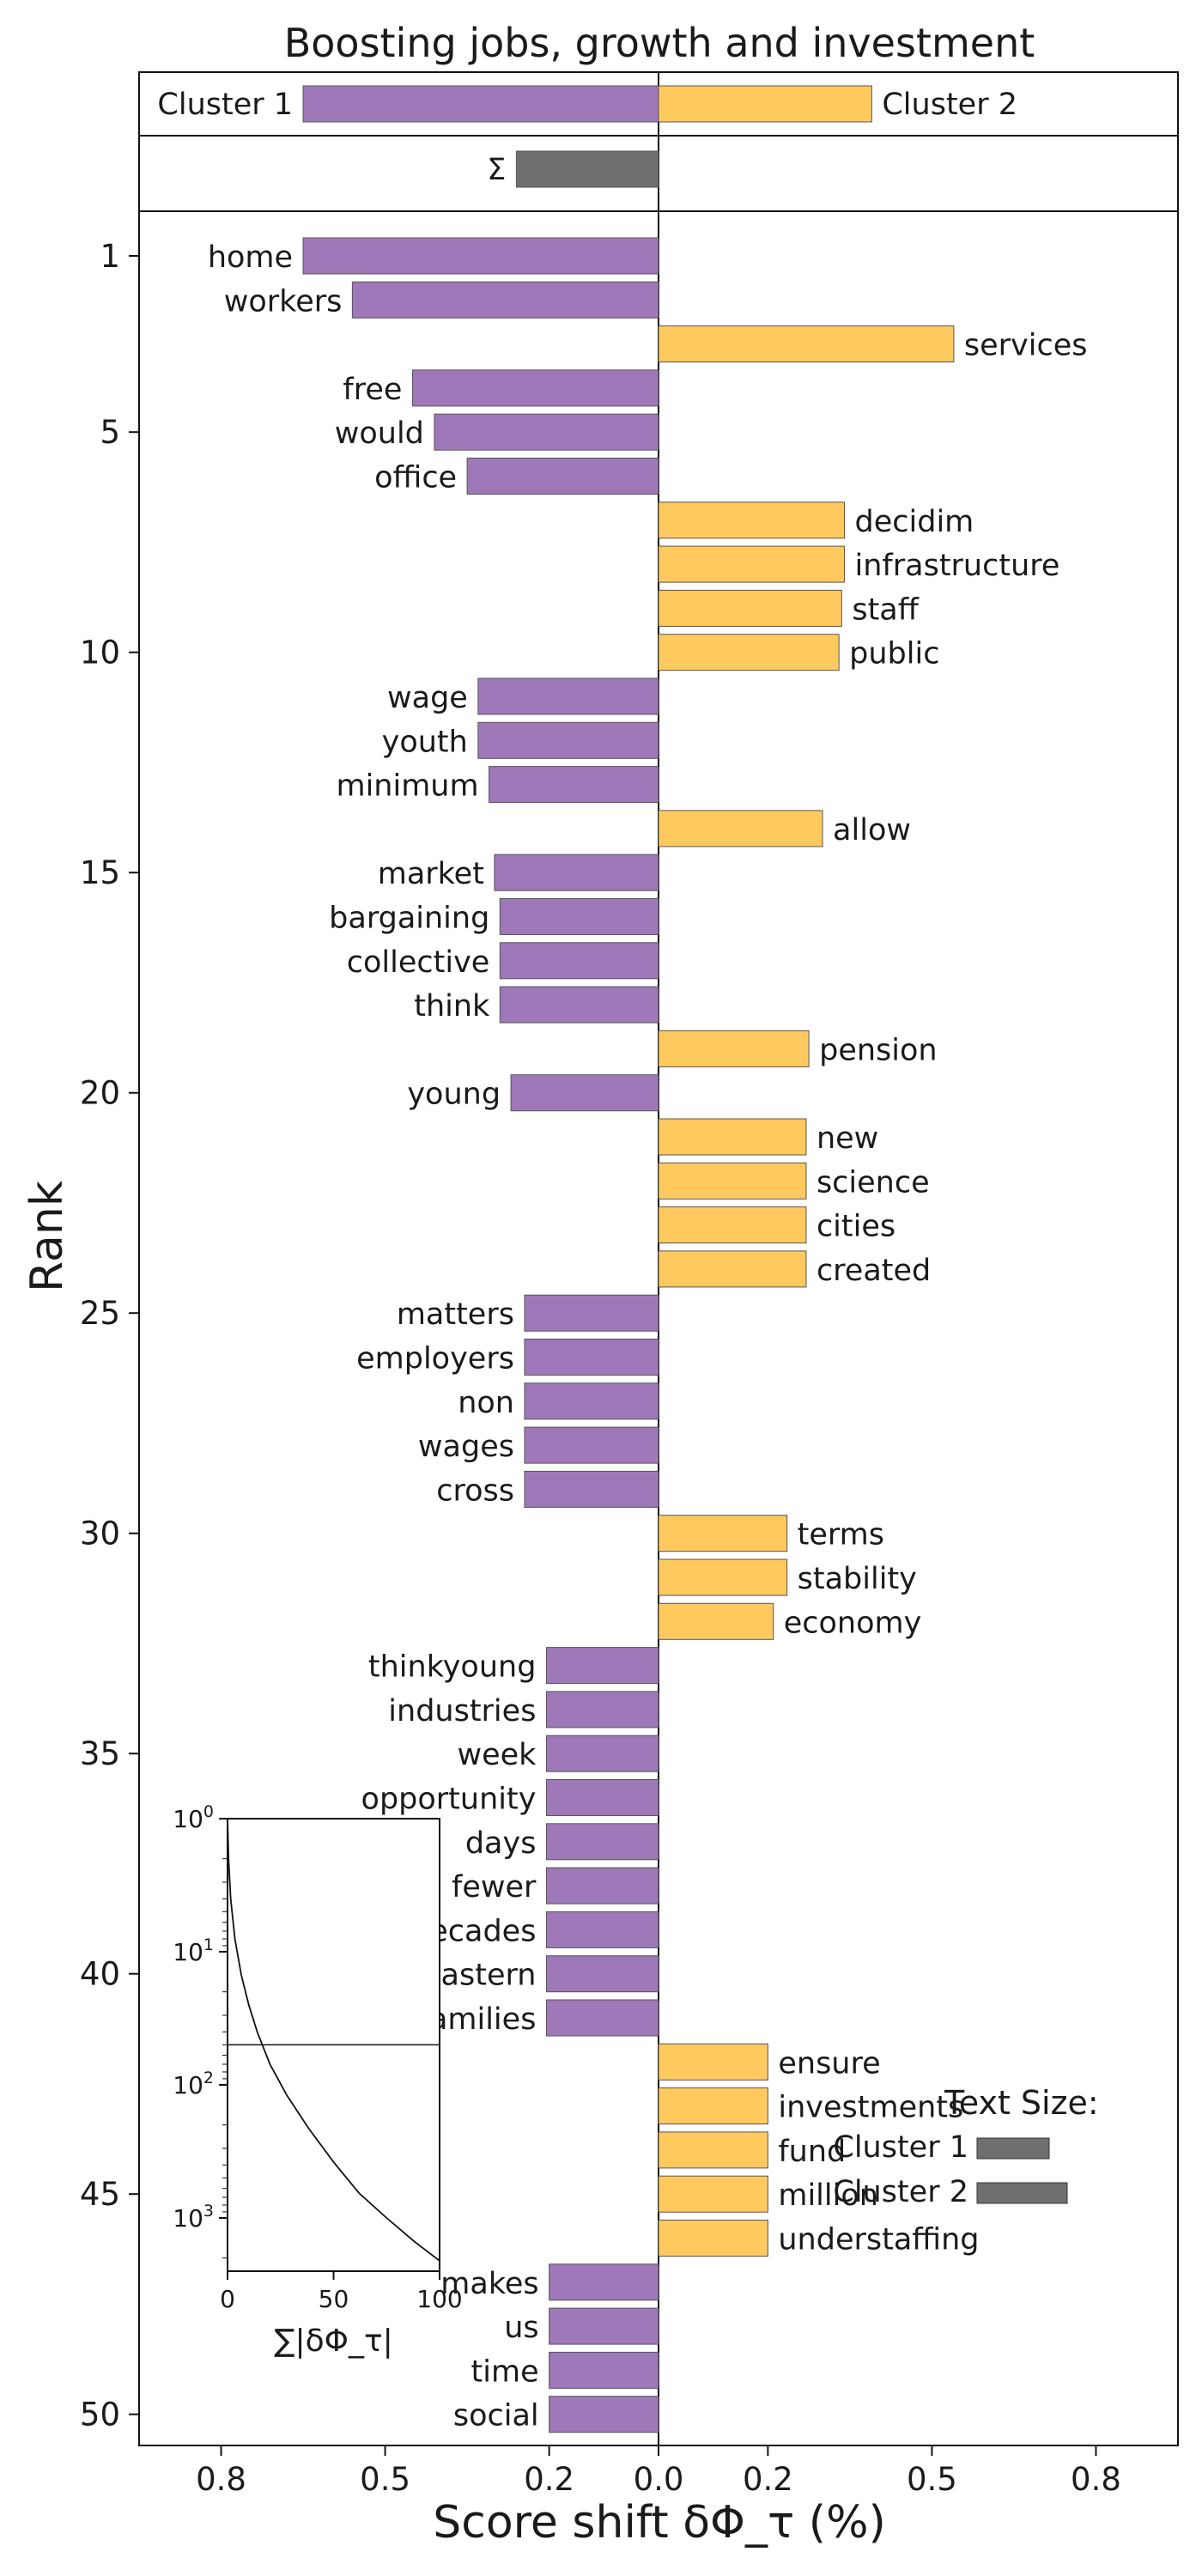 This screenshot has width=1202, height=2576. I want to click on word-label: think, so click(452, 1006).